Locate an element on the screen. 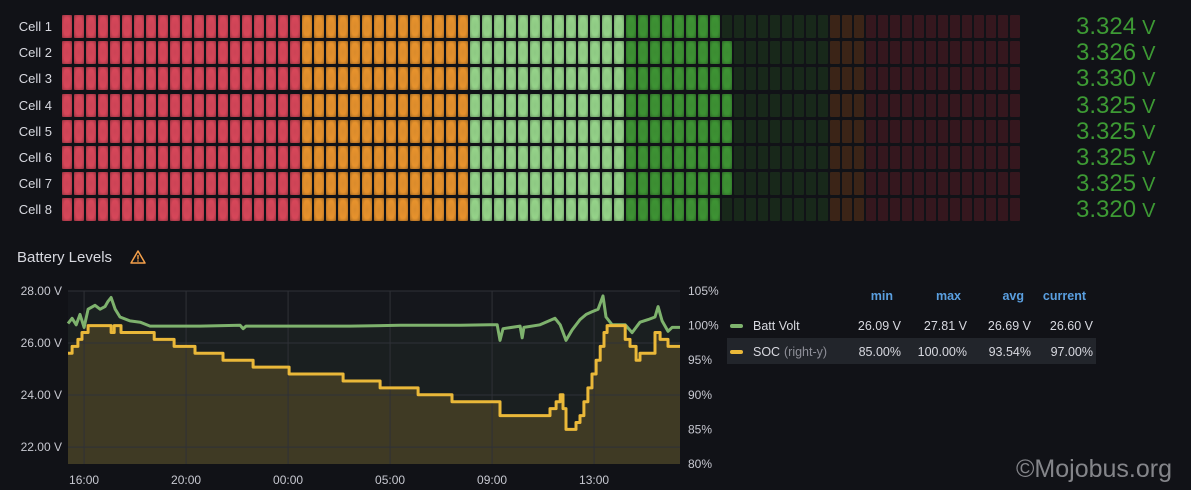 The height and width of the screenshot is (490, 1191). cell-voltage-value: 3.330 V is located at coordinates (1115, 79).